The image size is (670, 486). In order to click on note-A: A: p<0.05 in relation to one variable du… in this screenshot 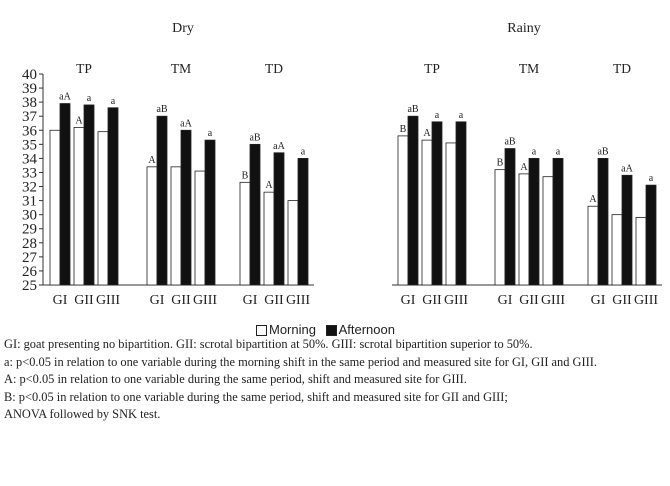, I will do `click(235, 379)`.